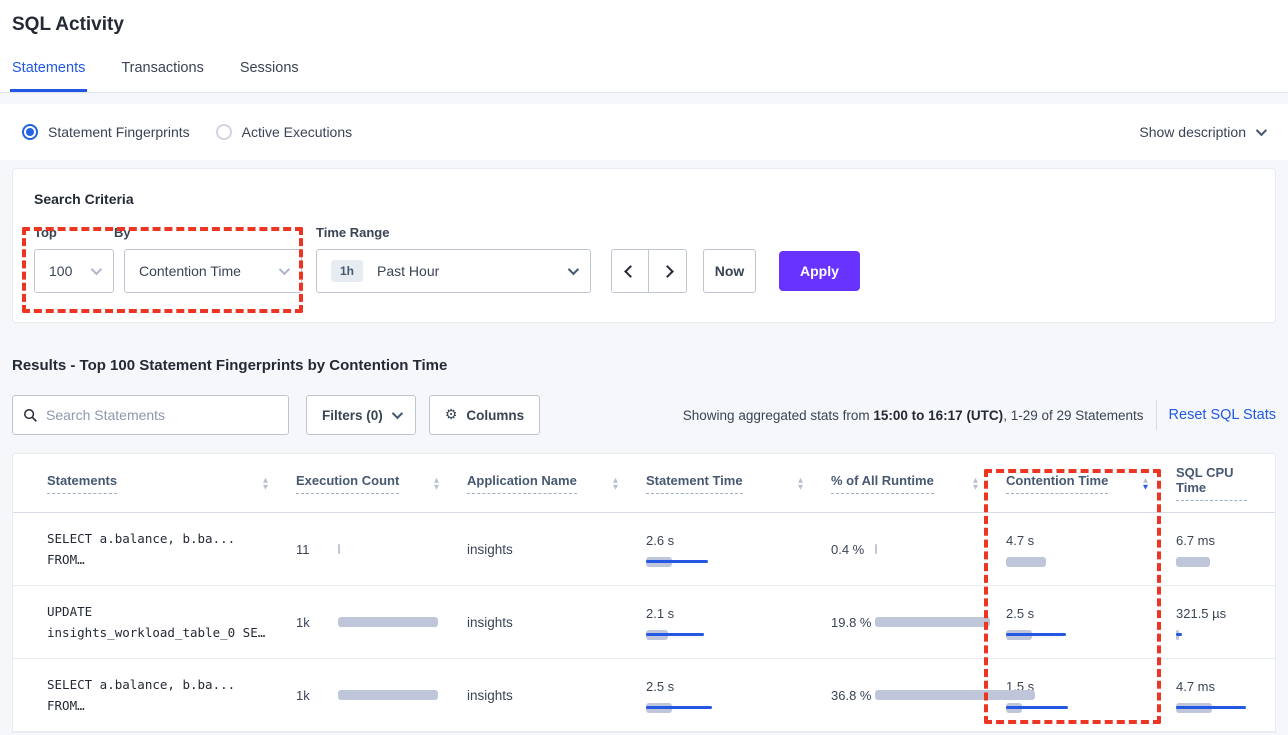 This screenshot has height=735, width=1288. Describe the element at coordinates (84, 199) in the screenshot. I see `search-criteria-title: Search Criteria` at that location.